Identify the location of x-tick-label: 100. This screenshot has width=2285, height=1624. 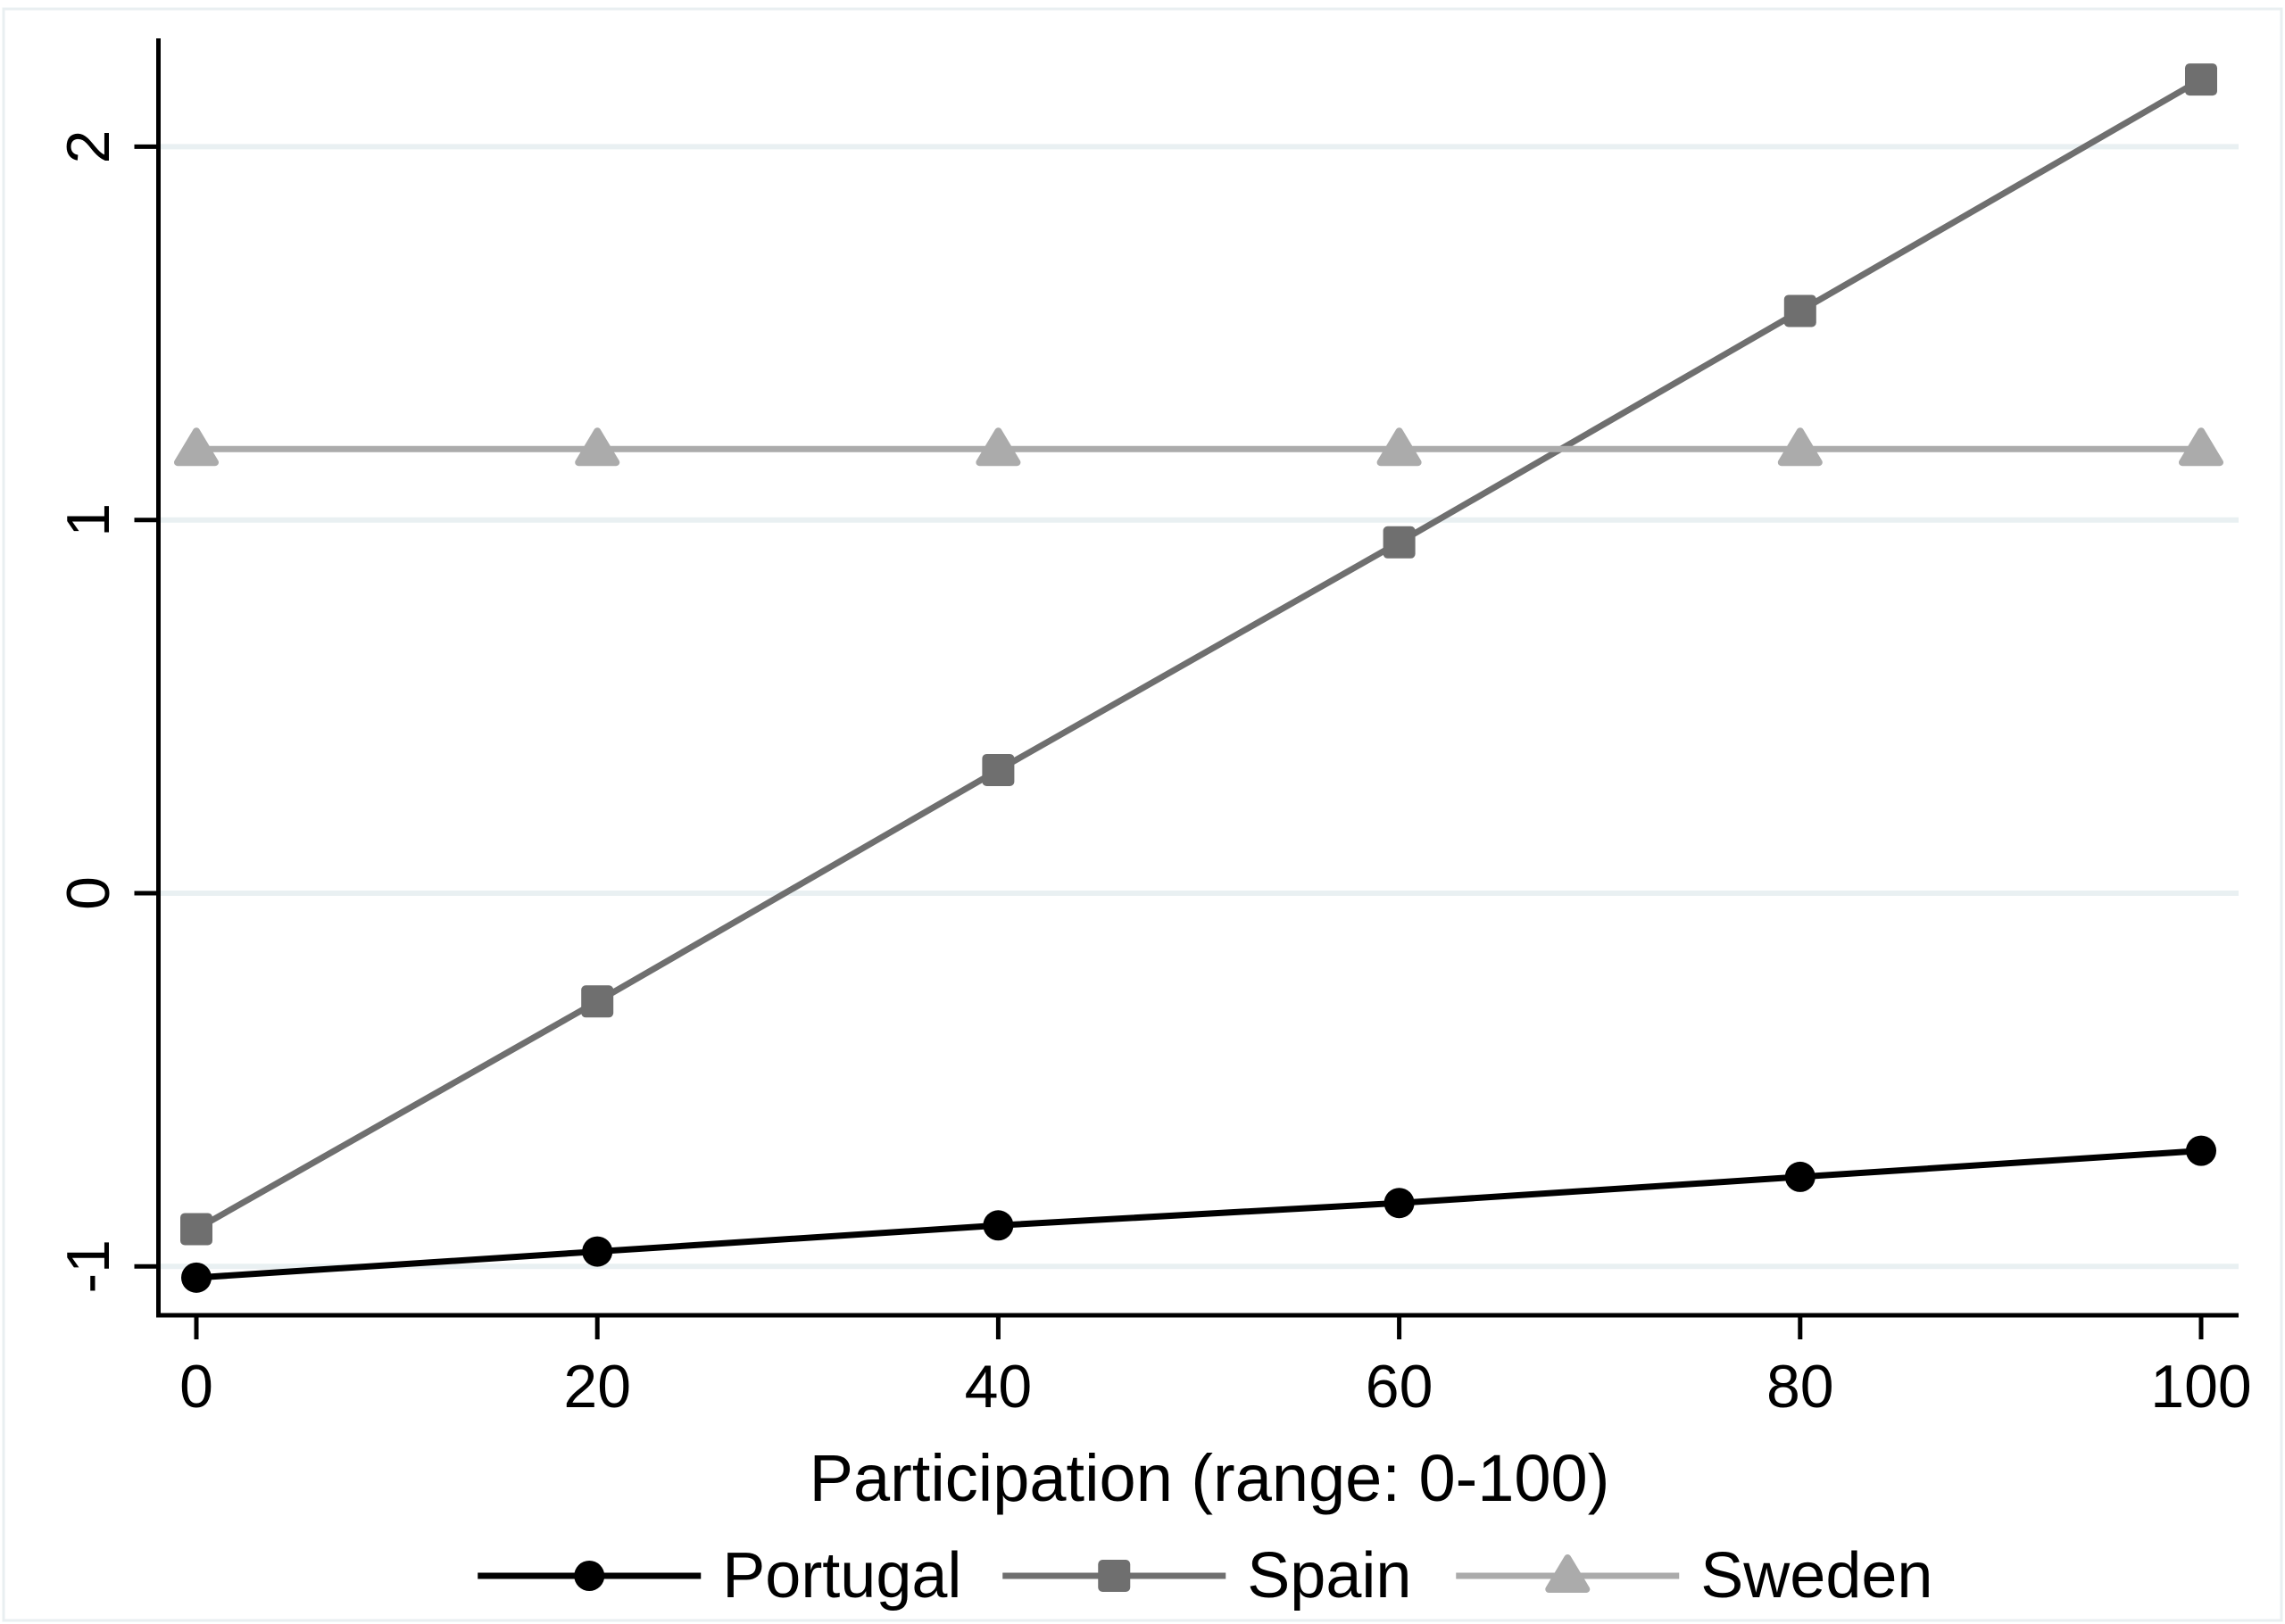
(2200, 1387).